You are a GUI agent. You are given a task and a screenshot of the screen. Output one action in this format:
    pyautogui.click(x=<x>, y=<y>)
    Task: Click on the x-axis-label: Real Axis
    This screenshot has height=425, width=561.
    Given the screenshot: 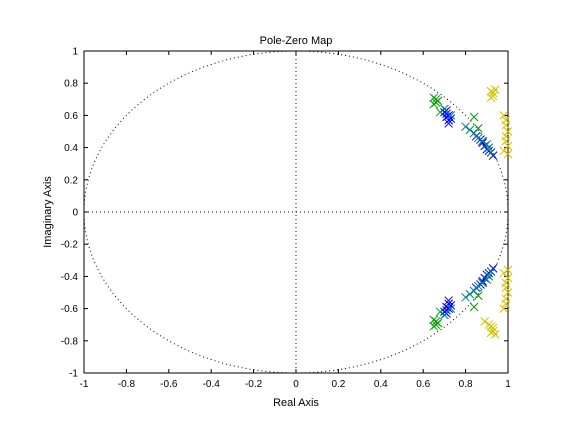 What is the action you would take?
    pyautogui.click(x=296, y=403)
    